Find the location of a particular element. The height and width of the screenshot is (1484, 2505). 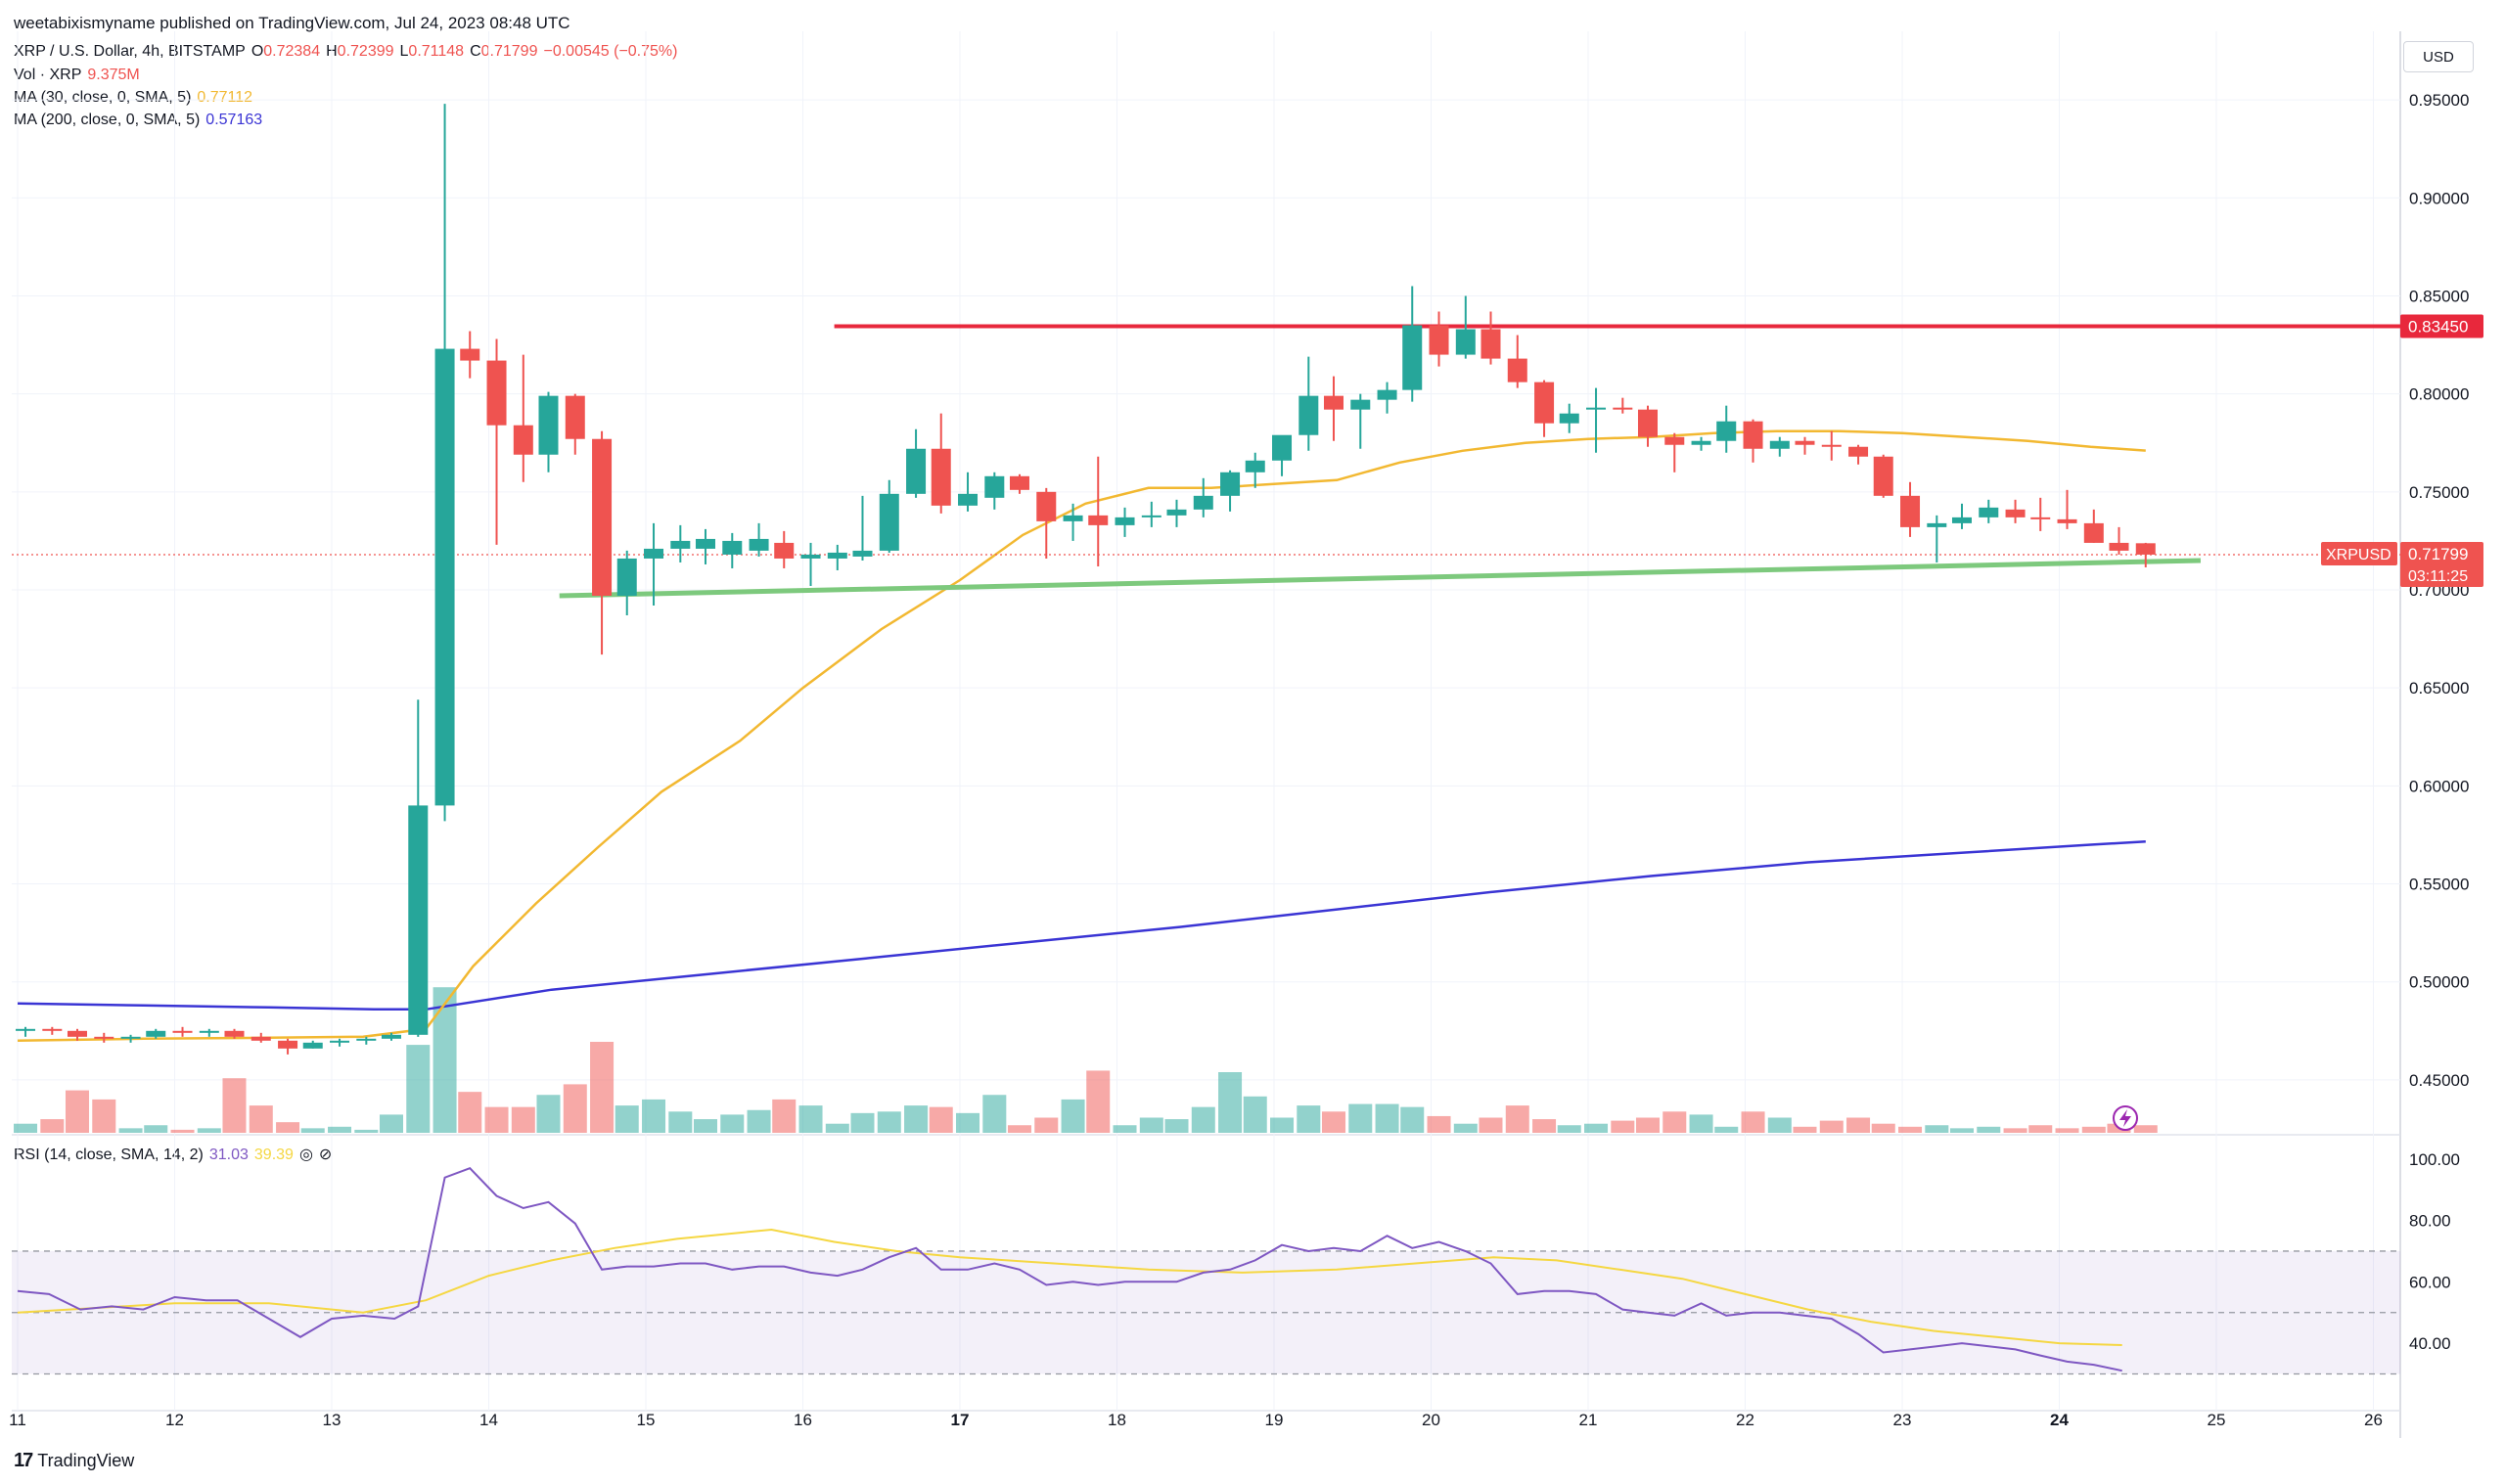

open-value: 0.72384 is located at coordinates (292, 51).